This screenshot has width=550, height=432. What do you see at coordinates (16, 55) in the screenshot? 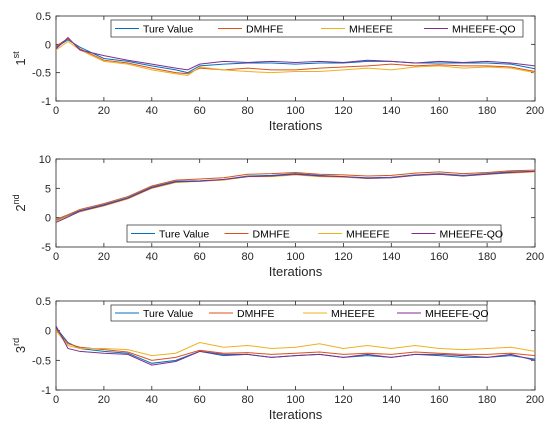
I see `y-axis-label-sup: st` at bounding box center [16, 55].